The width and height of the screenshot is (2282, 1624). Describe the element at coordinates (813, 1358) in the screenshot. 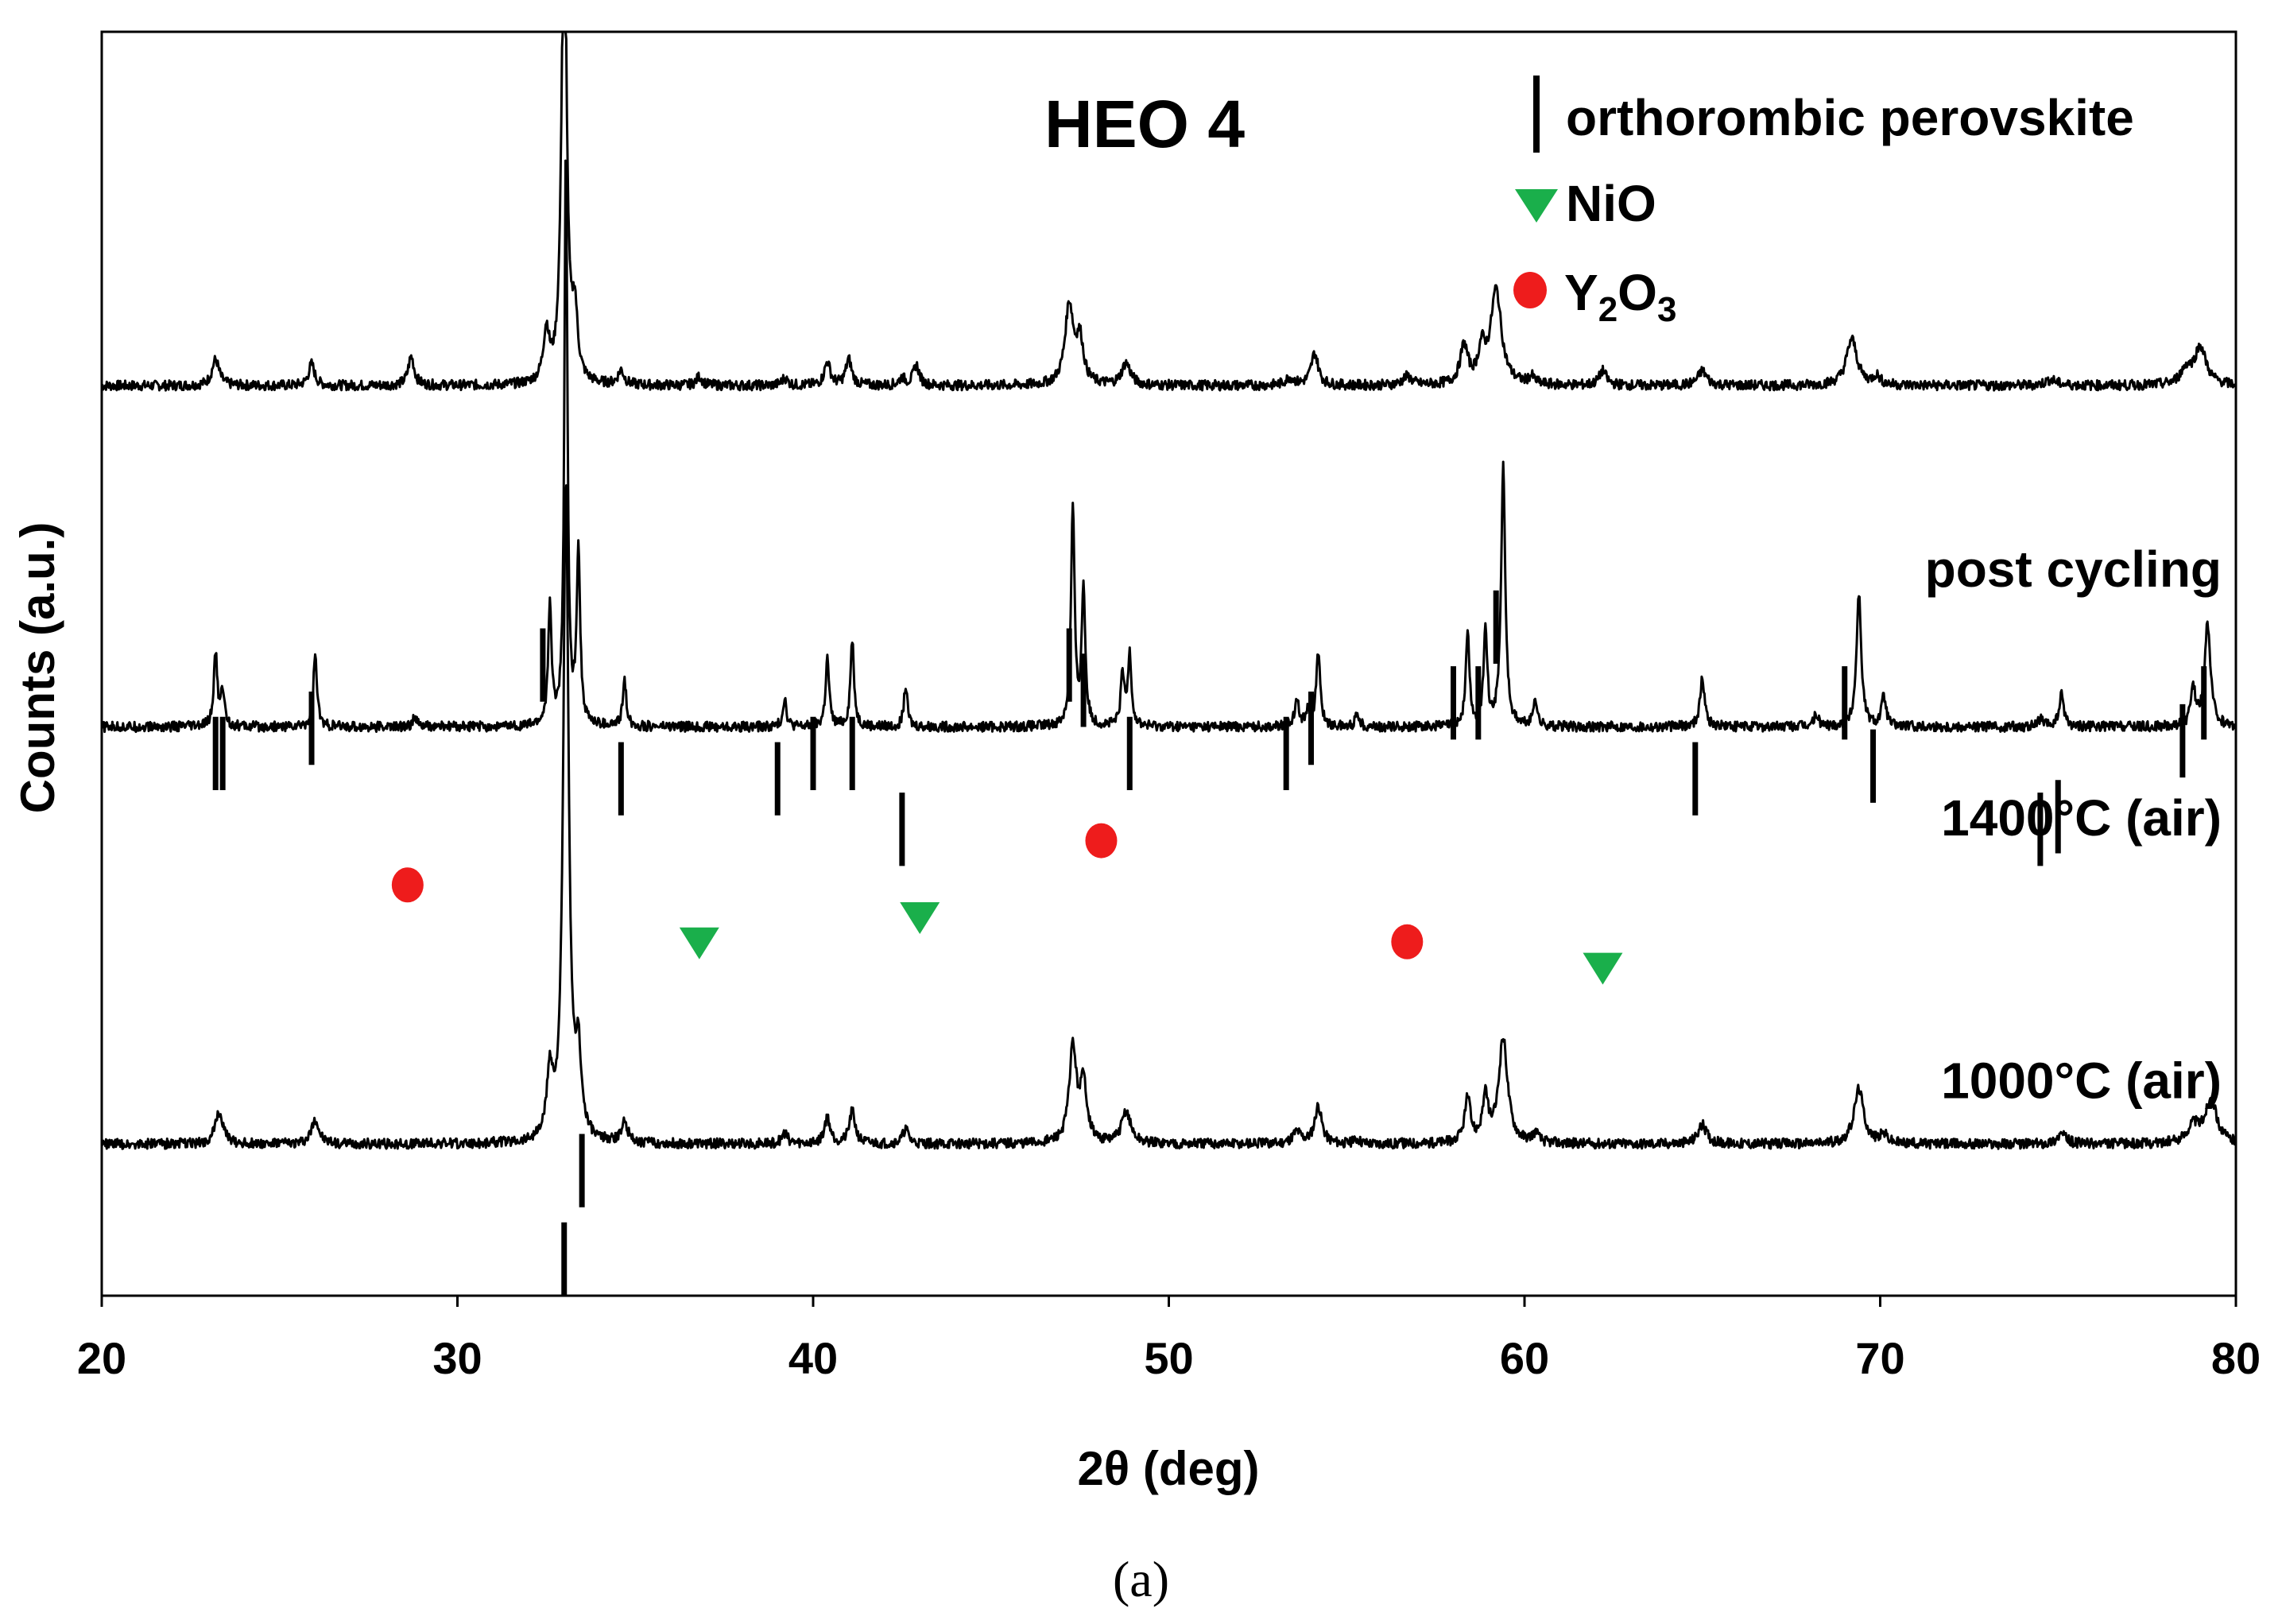

I see `x-tick-label: 40` at that location.